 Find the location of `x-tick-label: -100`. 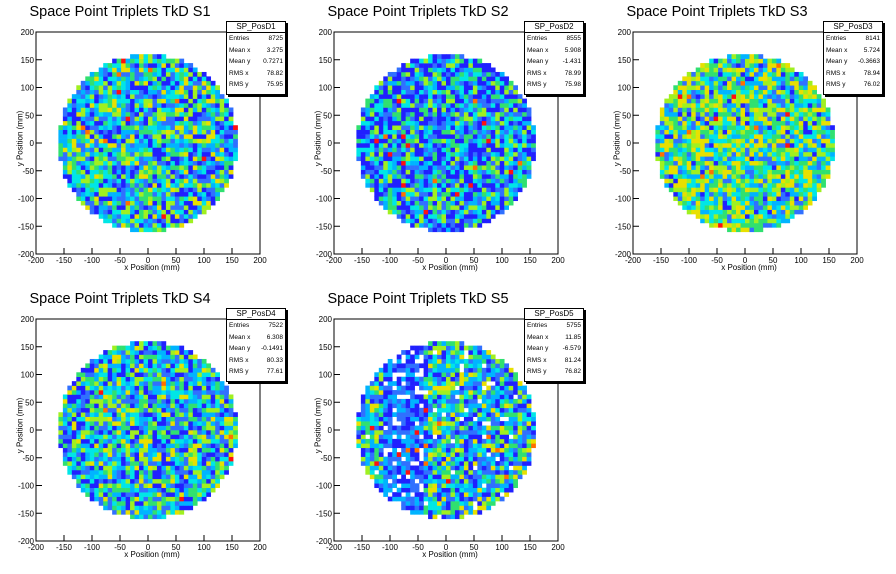

x-tick-label: -100 is located at coordinates (689, 260).